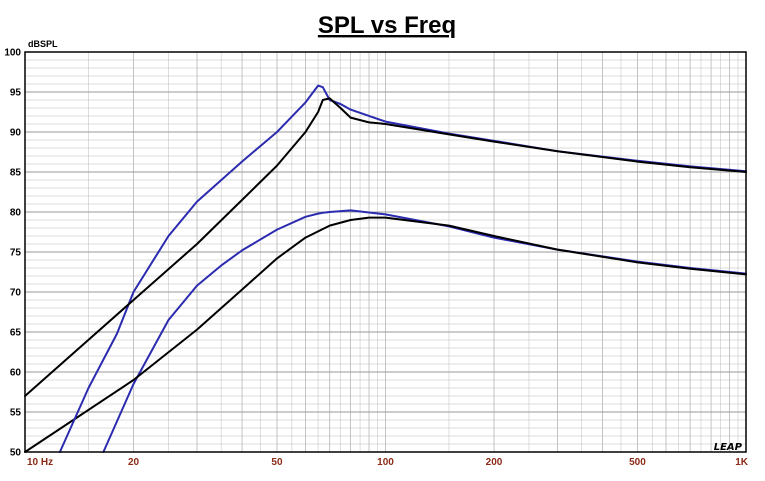  I want to click on y-tick-label: 75, so click(16, 253).